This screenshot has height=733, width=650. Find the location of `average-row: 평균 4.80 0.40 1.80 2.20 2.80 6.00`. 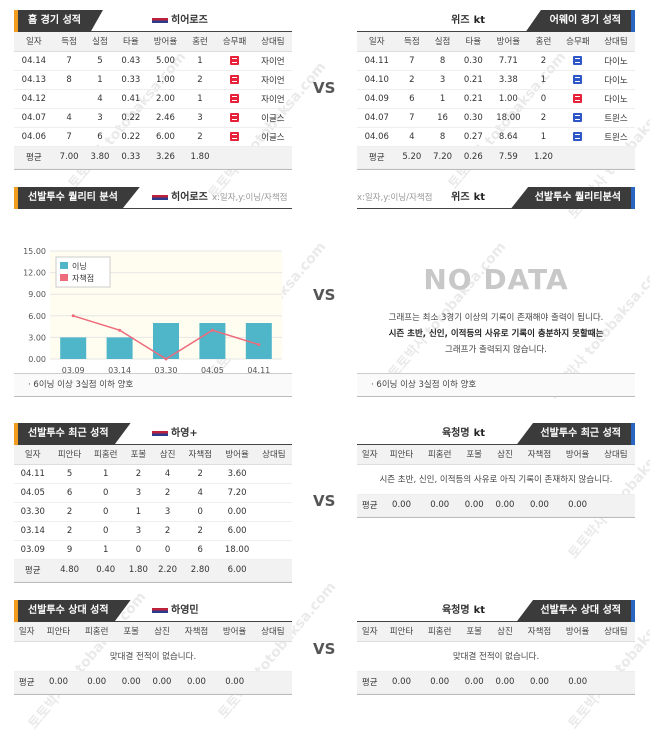

average-row: 평균 4.80 0.40 1.80 2.20 2.80 6.00 is located at coordinates (153, 570).